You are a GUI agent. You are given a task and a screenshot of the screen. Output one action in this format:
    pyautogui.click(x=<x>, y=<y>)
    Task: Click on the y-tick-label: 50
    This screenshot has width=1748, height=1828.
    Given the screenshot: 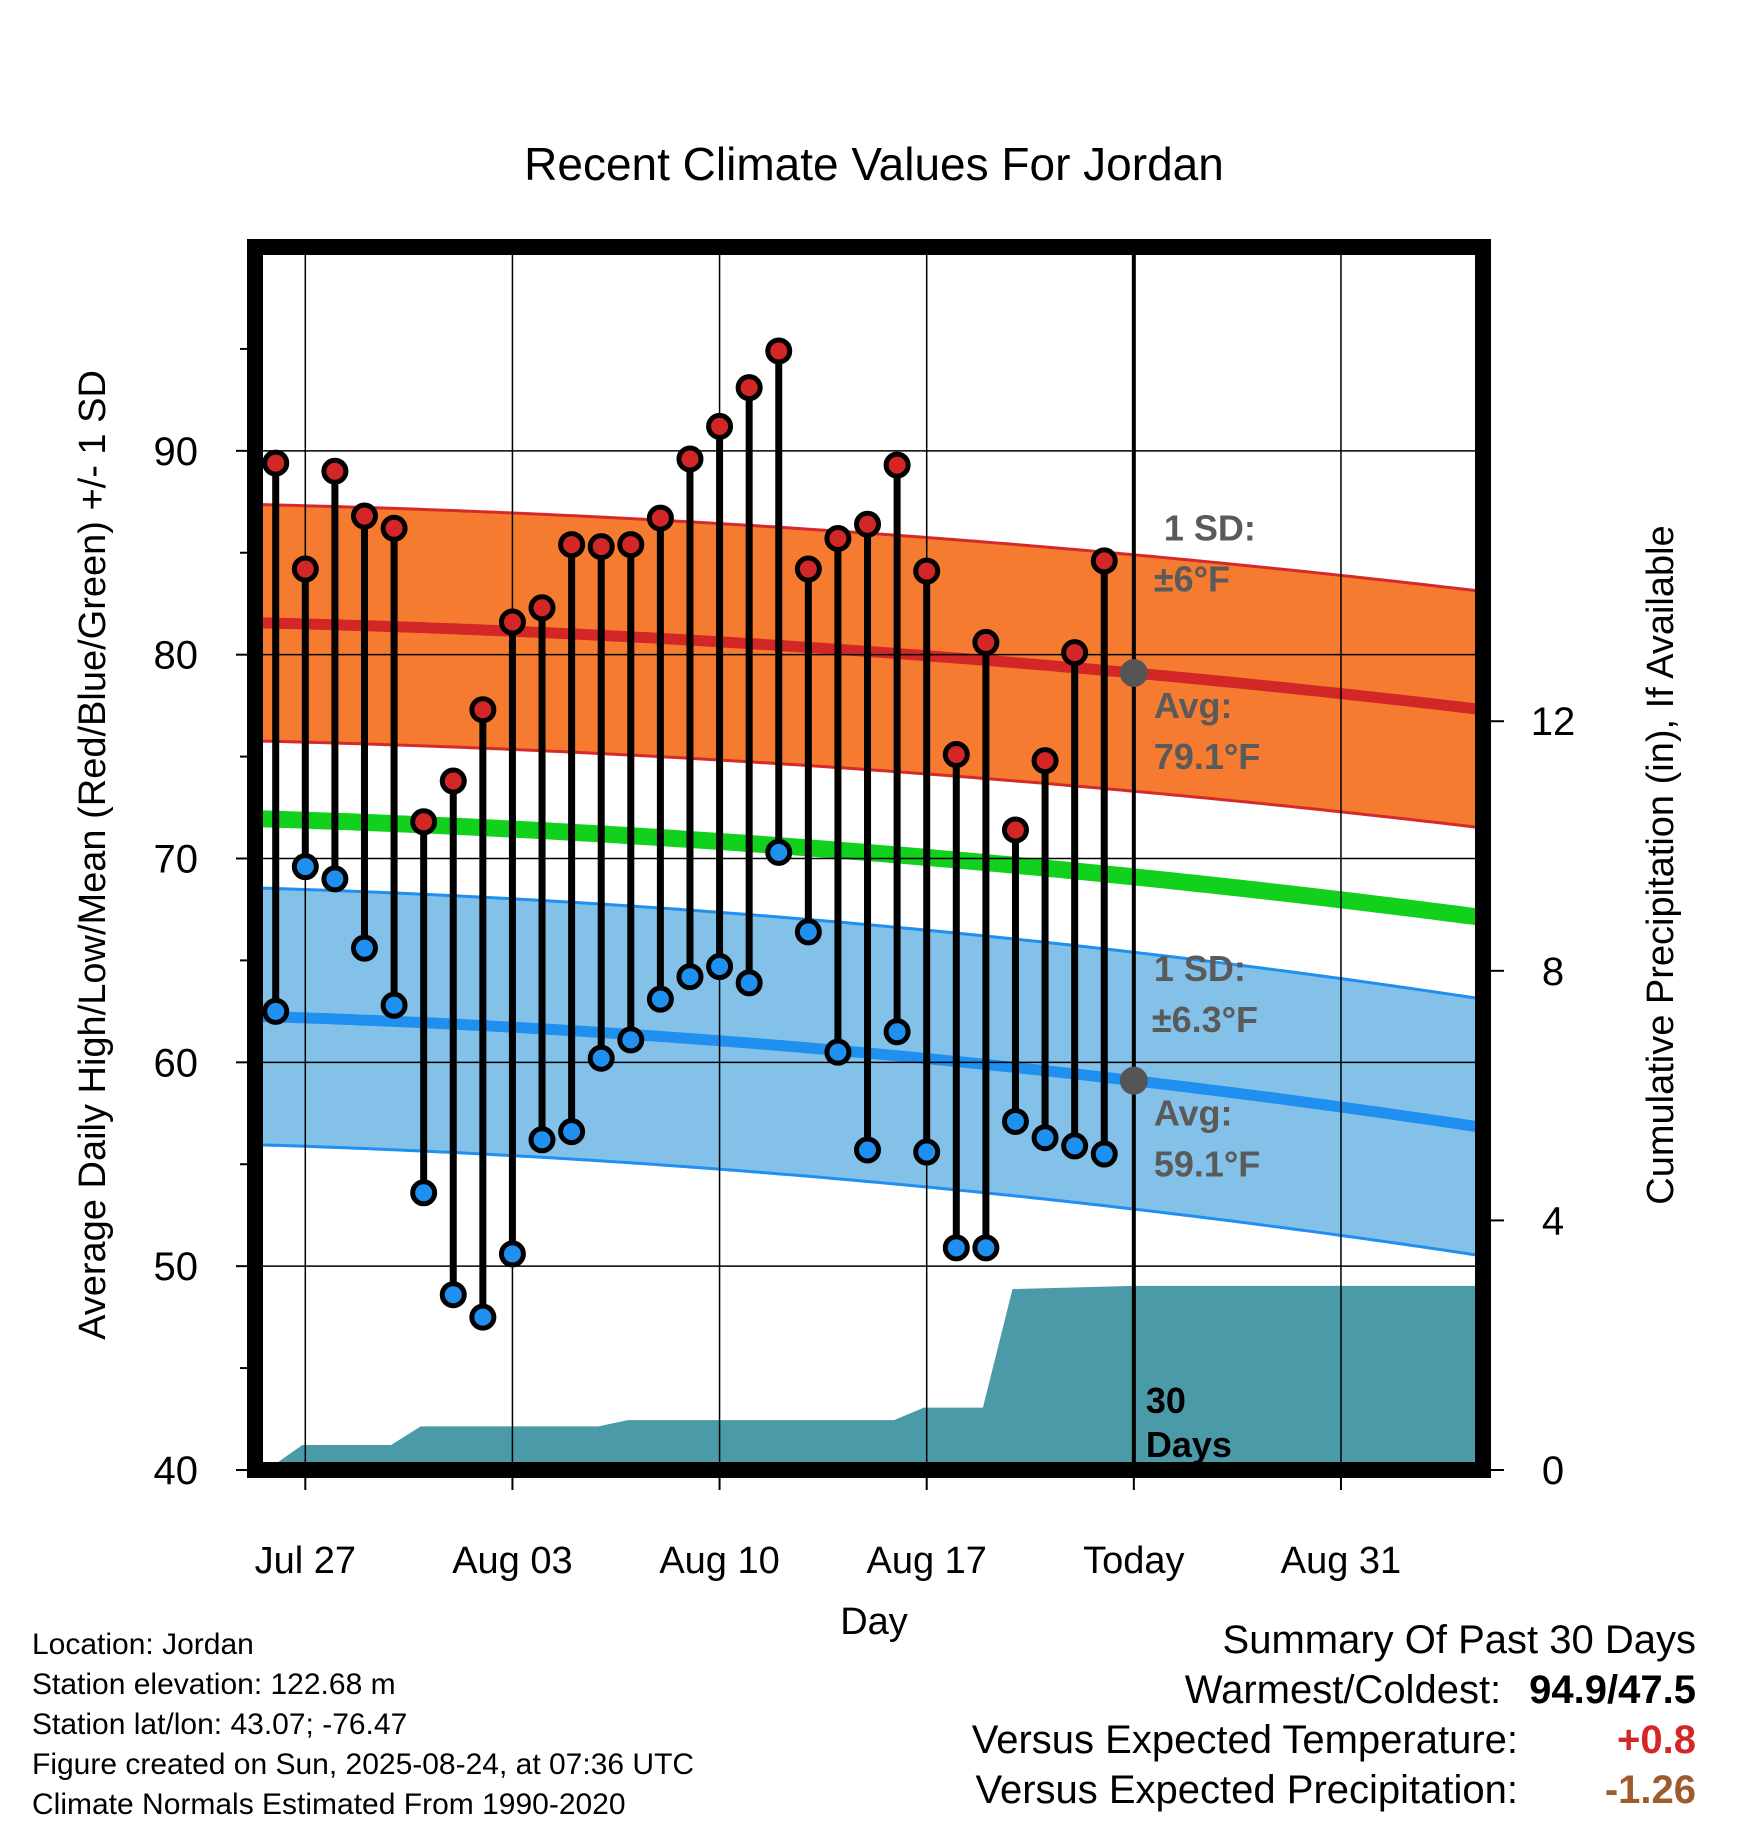 What is the action you would take?
    pyautogui.click(x=176, y=1267)
    